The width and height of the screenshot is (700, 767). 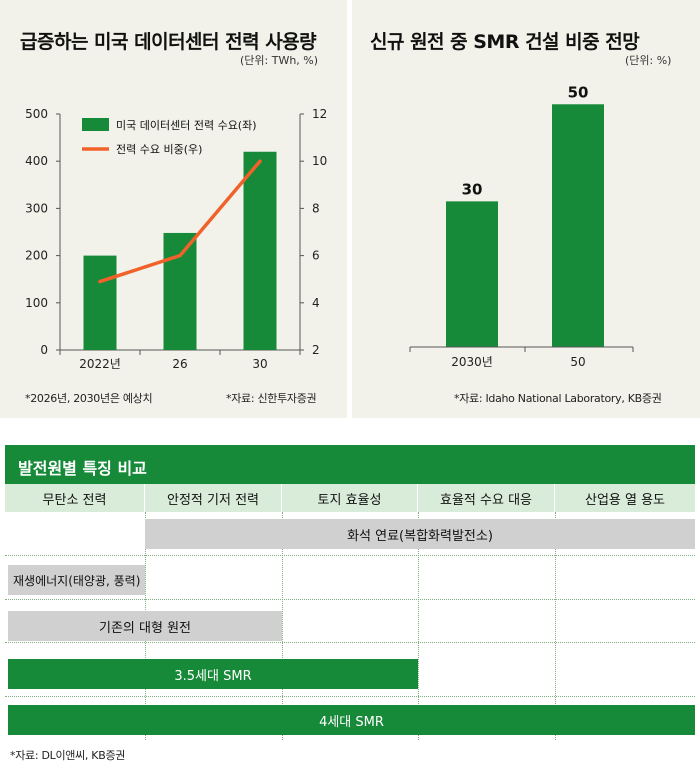 What do you see at coordinates (578, 92) in the screenshot?
I see `bar-data-label: 50` at bounding box center [578, 92].